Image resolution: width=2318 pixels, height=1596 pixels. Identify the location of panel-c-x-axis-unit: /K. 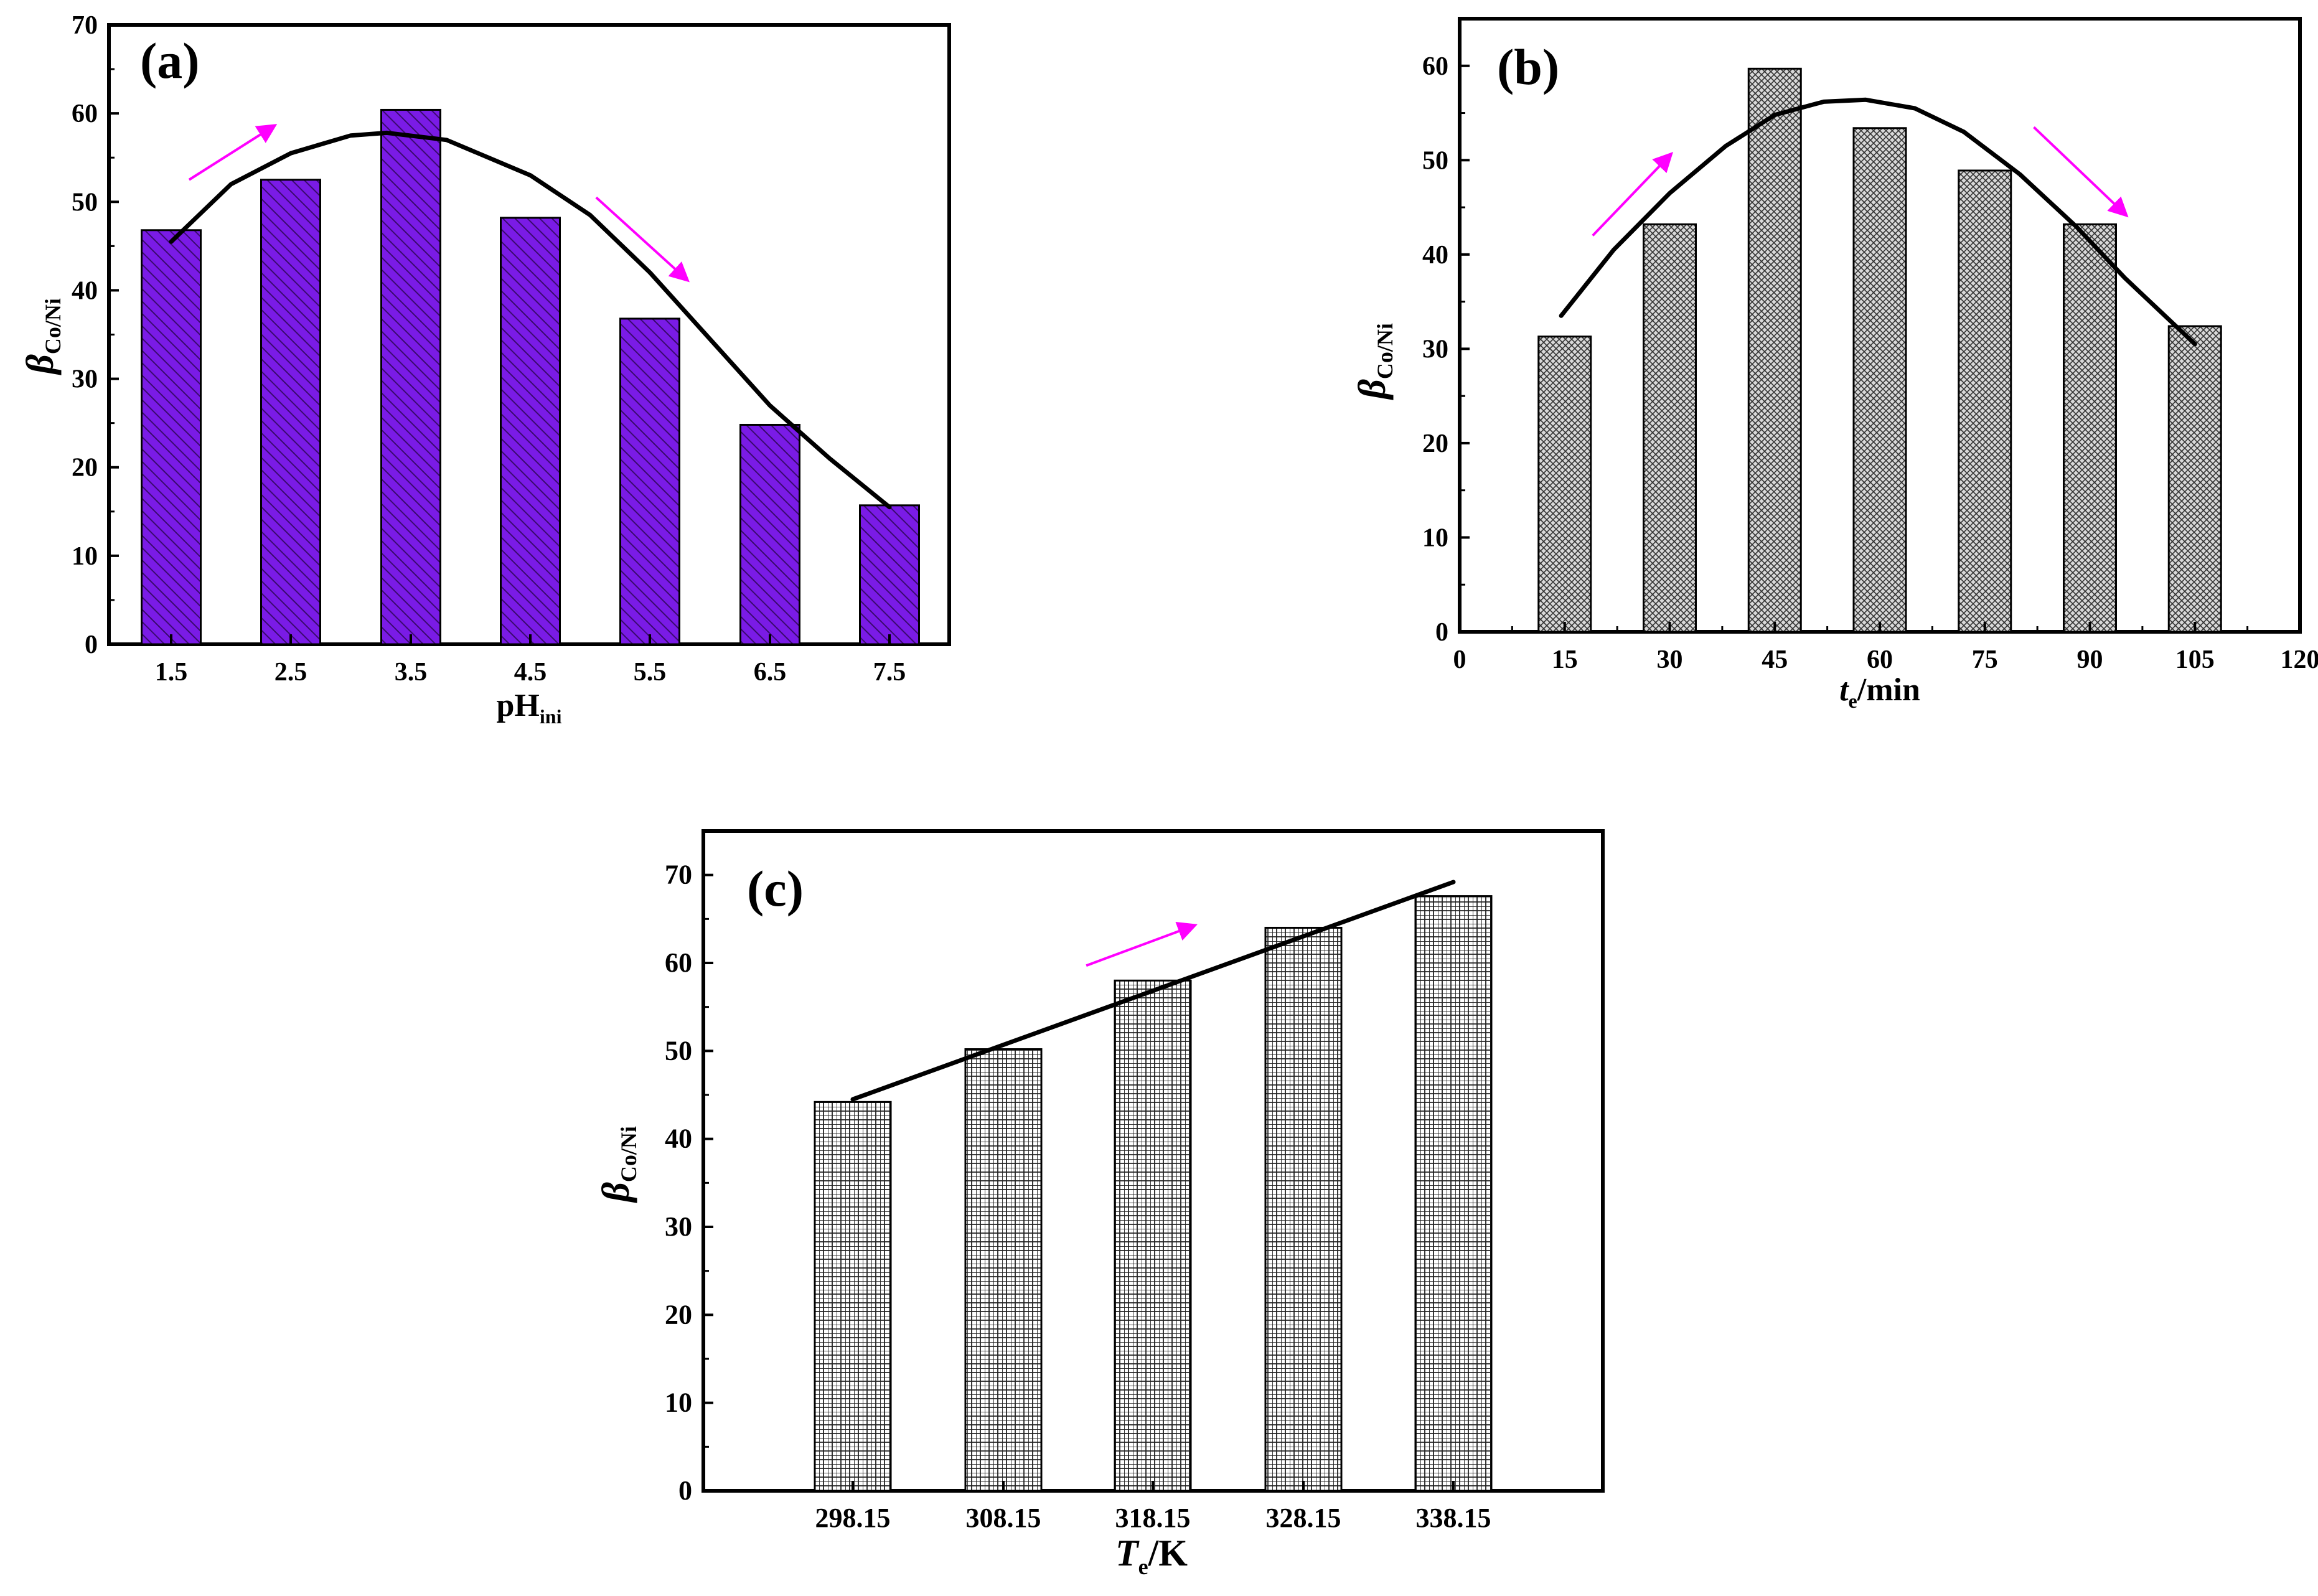
(1168, 1553).